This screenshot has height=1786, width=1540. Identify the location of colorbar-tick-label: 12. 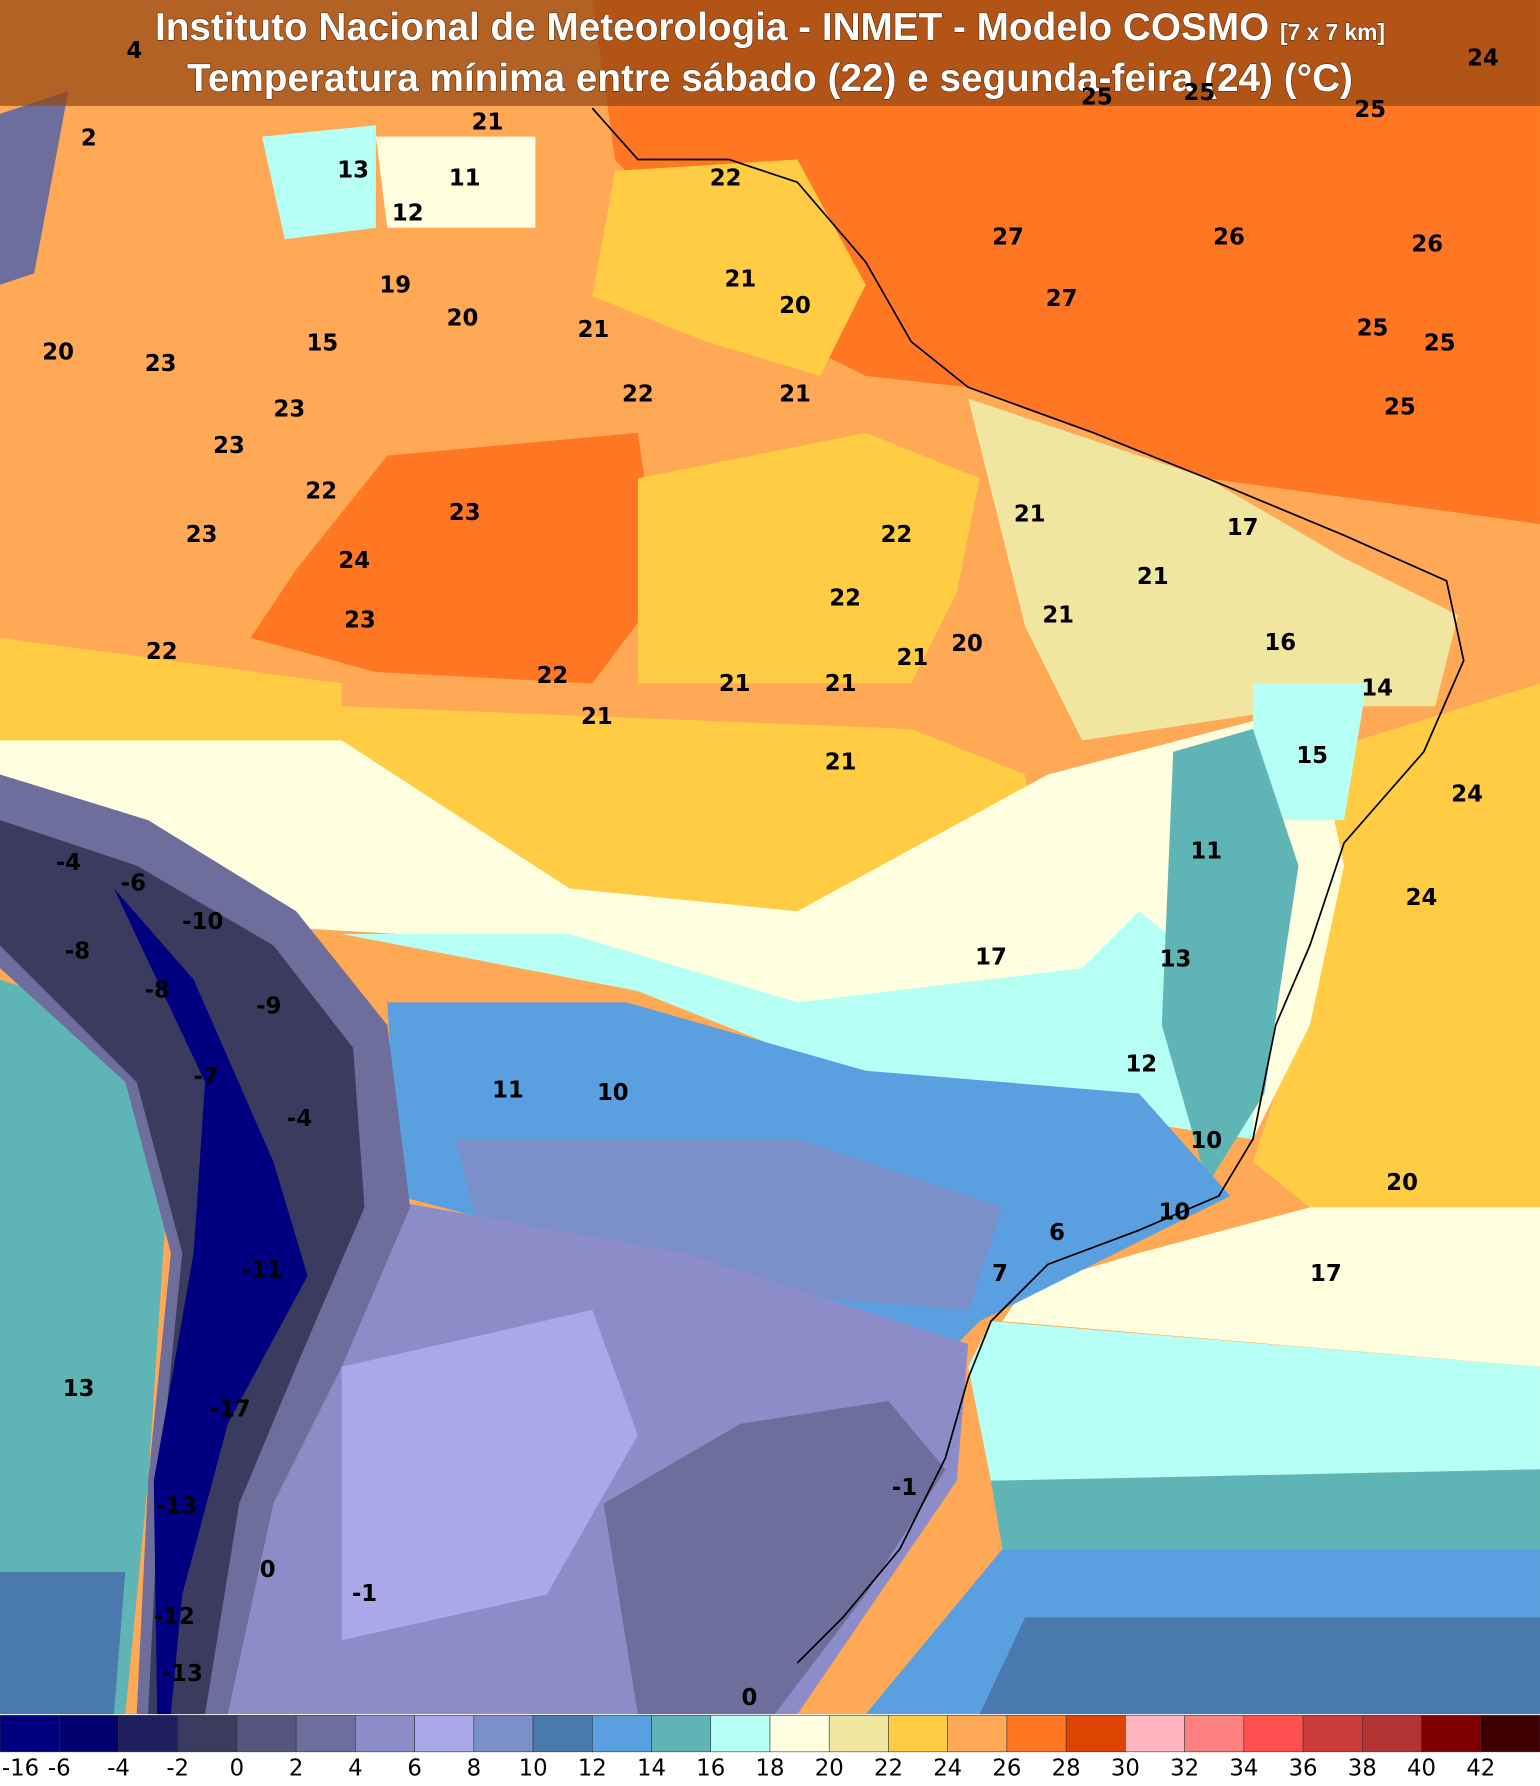
(592, 1768).